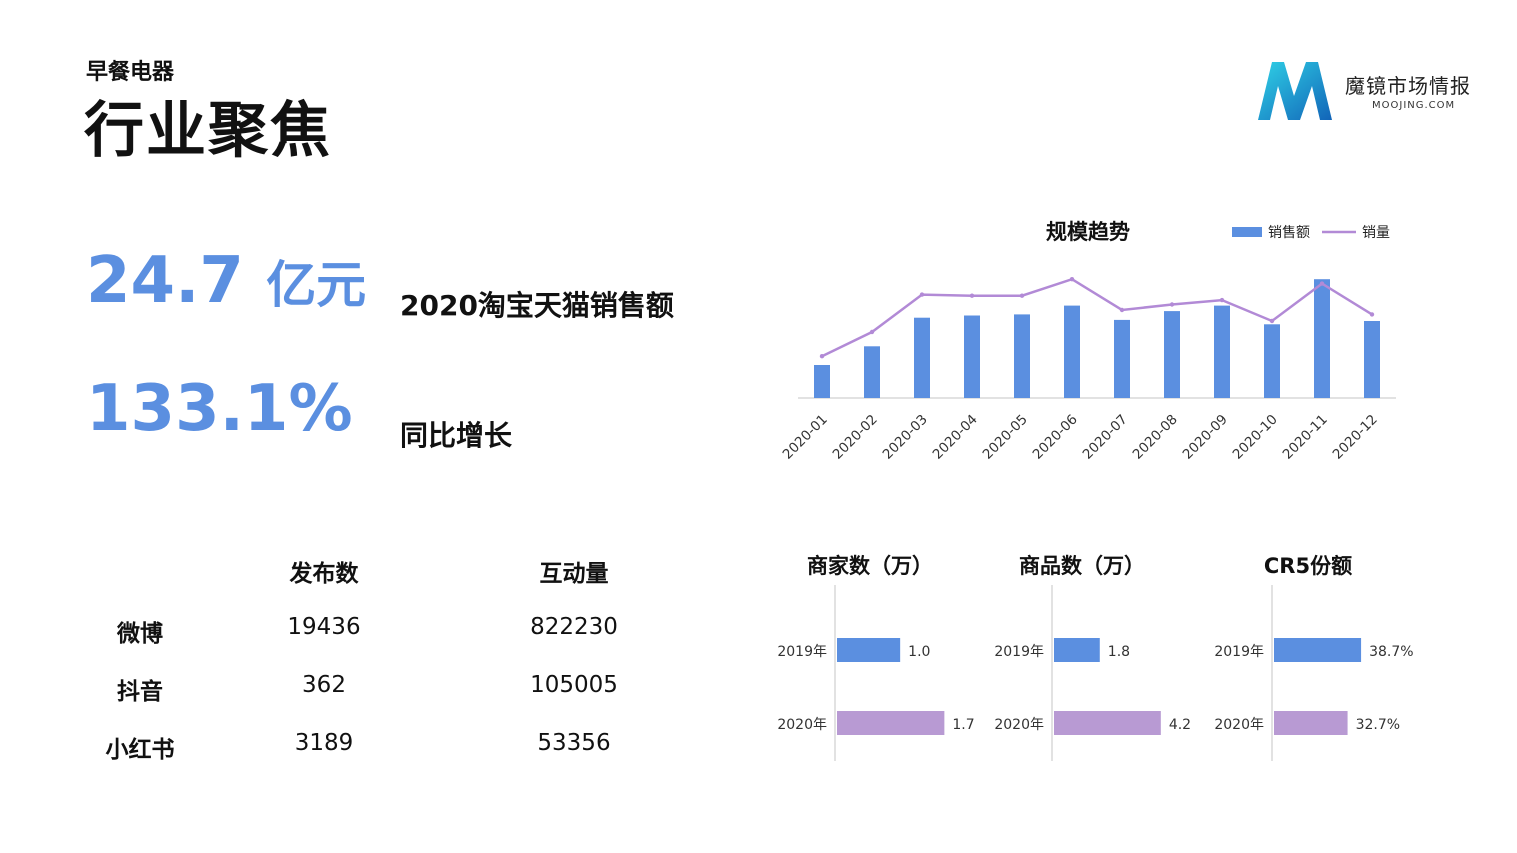 The image size is (1517, 853). What do you see at coordinates (1105, 437) in the screenshot?
I see `x-tick-label: 2020-07` at bounding box center [1105, 437].